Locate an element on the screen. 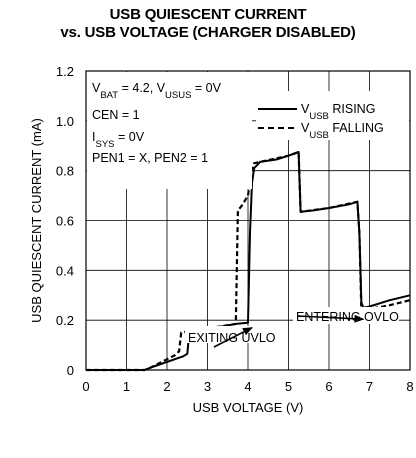  y-tick-label: 1.2 is located at coordinates (65, 71).